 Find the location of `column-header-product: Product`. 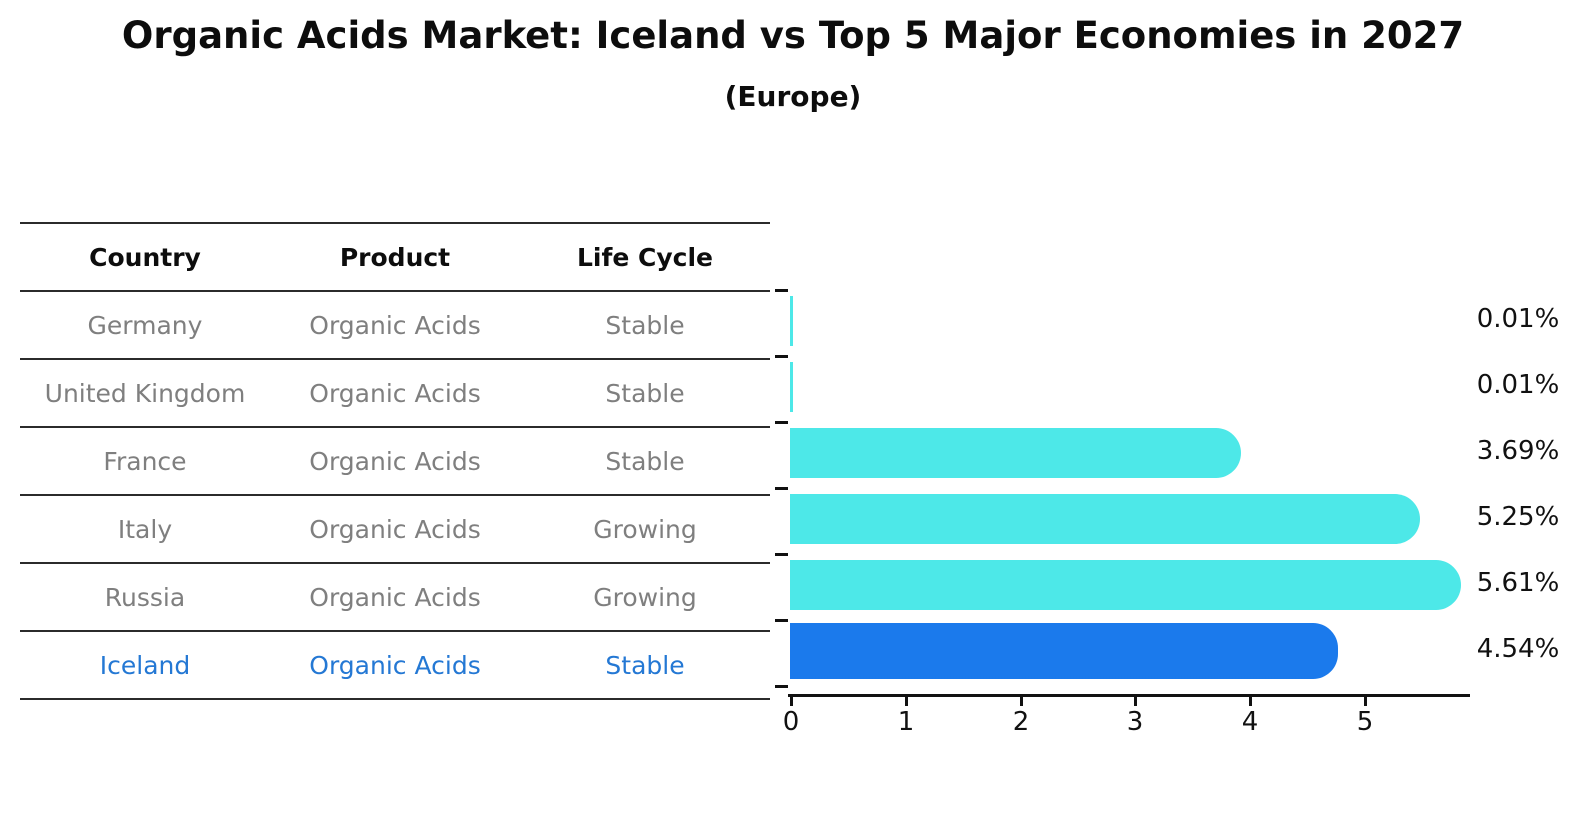

column-header-product: Product is located at coordinates (395, 257).